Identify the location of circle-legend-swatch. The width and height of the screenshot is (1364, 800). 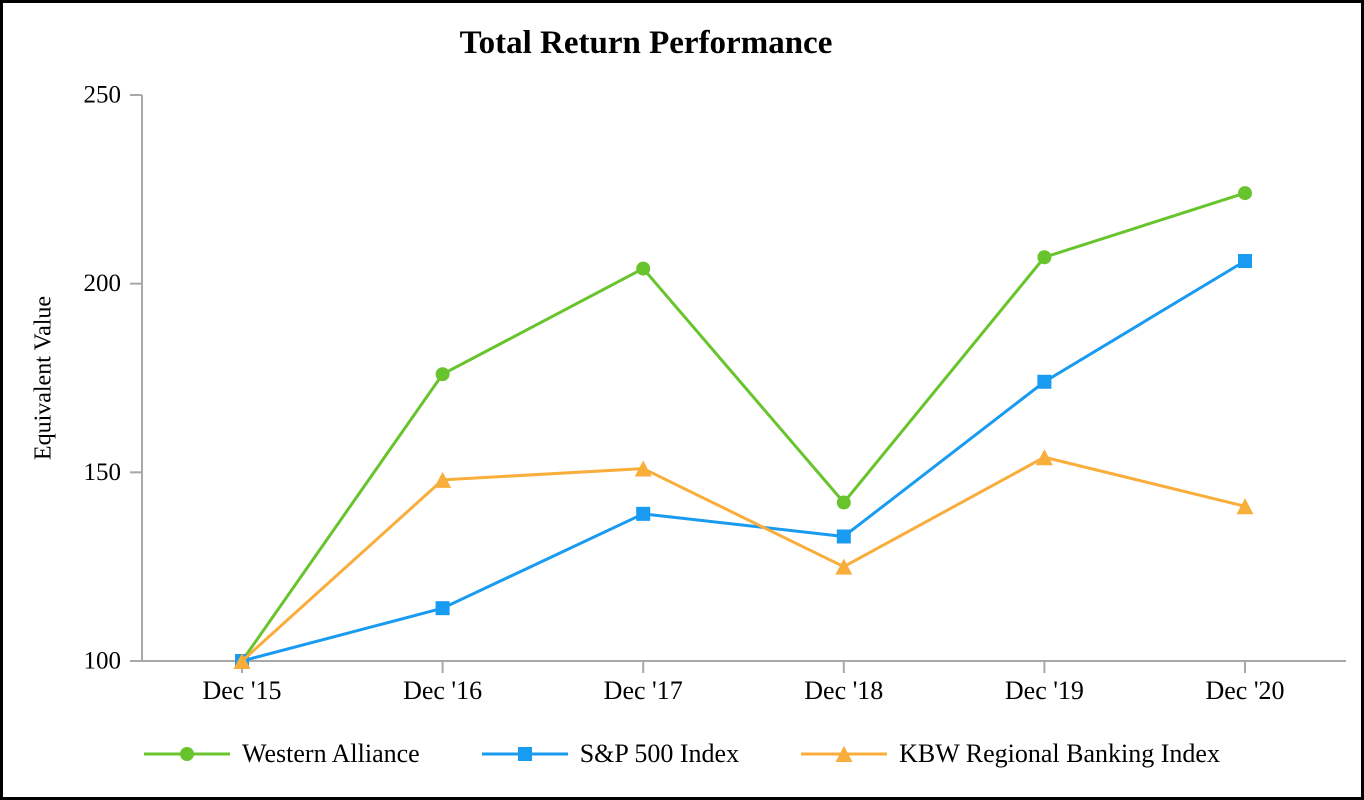
(187, 754).